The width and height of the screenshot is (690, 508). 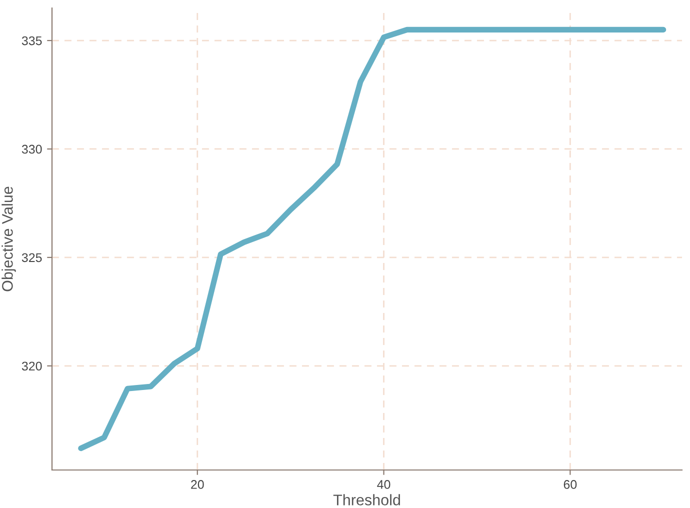 What do you see at coordinates (570, 484) in the screenshot?
I see `x-tick-label: 60` at bounding box center [570, 484].